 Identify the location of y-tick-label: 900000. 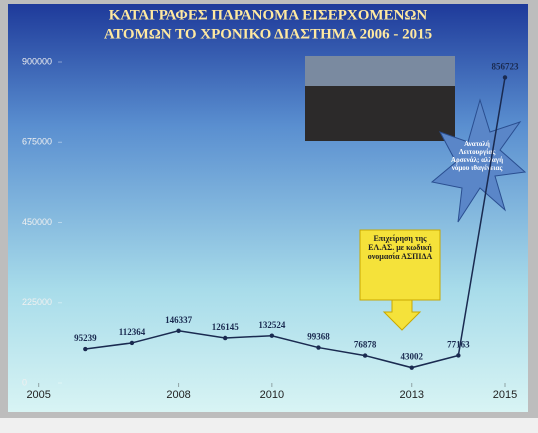
(37, 61).